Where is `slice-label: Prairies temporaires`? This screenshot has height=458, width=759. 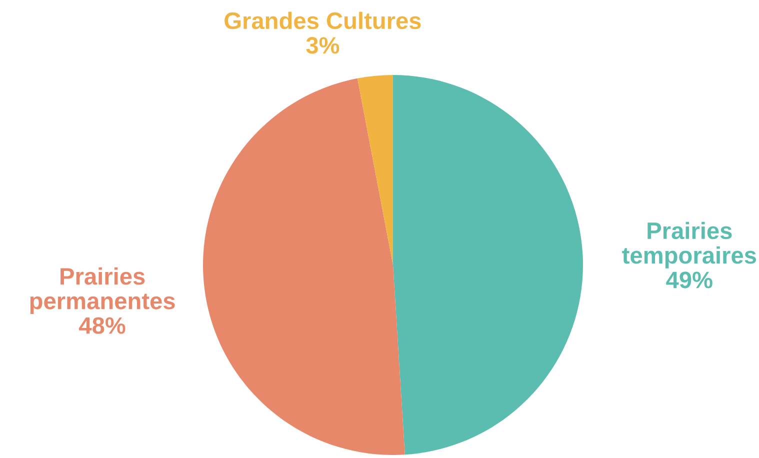
slice-label: Prairies temporaires is located at coordinates (689, 245).